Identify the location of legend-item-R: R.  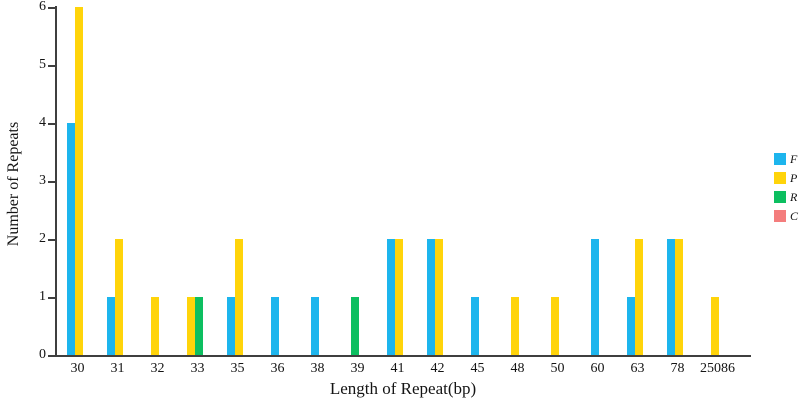
(786, 197).